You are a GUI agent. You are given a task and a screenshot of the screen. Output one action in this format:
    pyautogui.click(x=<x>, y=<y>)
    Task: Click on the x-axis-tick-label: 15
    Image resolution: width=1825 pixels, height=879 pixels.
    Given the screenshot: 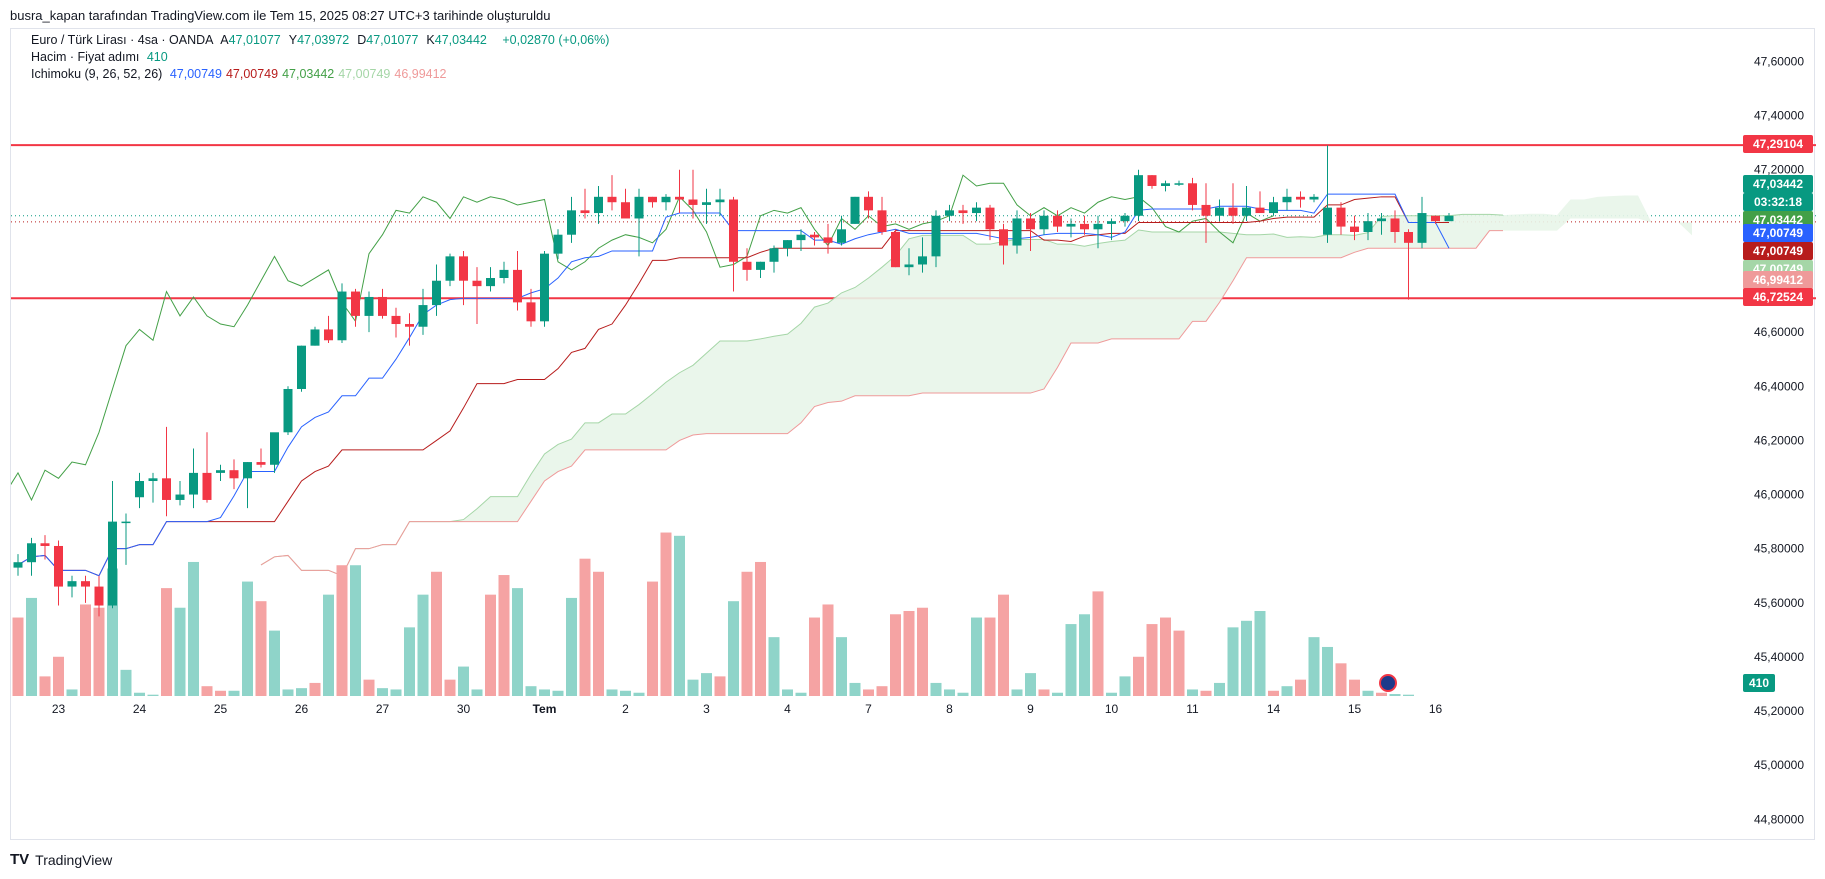 What is the action you would take?
    pyautogui.click(x=1355, y=709)
    